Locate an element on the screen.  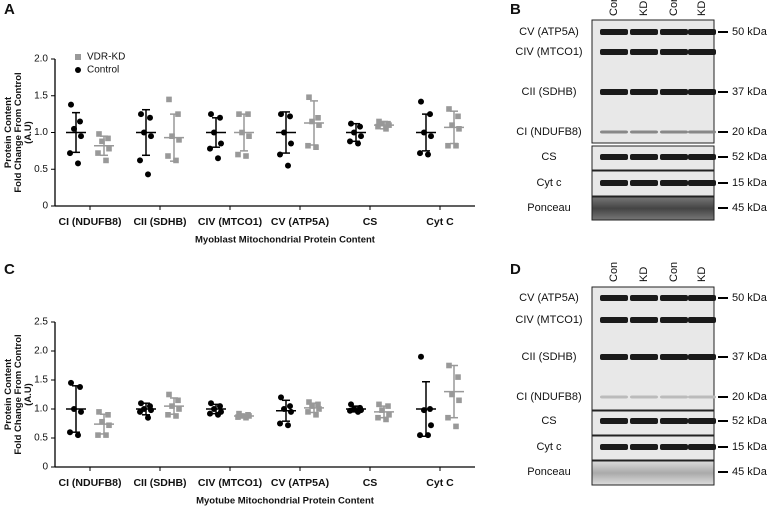
blot-box is located at coordinates (653, 348).